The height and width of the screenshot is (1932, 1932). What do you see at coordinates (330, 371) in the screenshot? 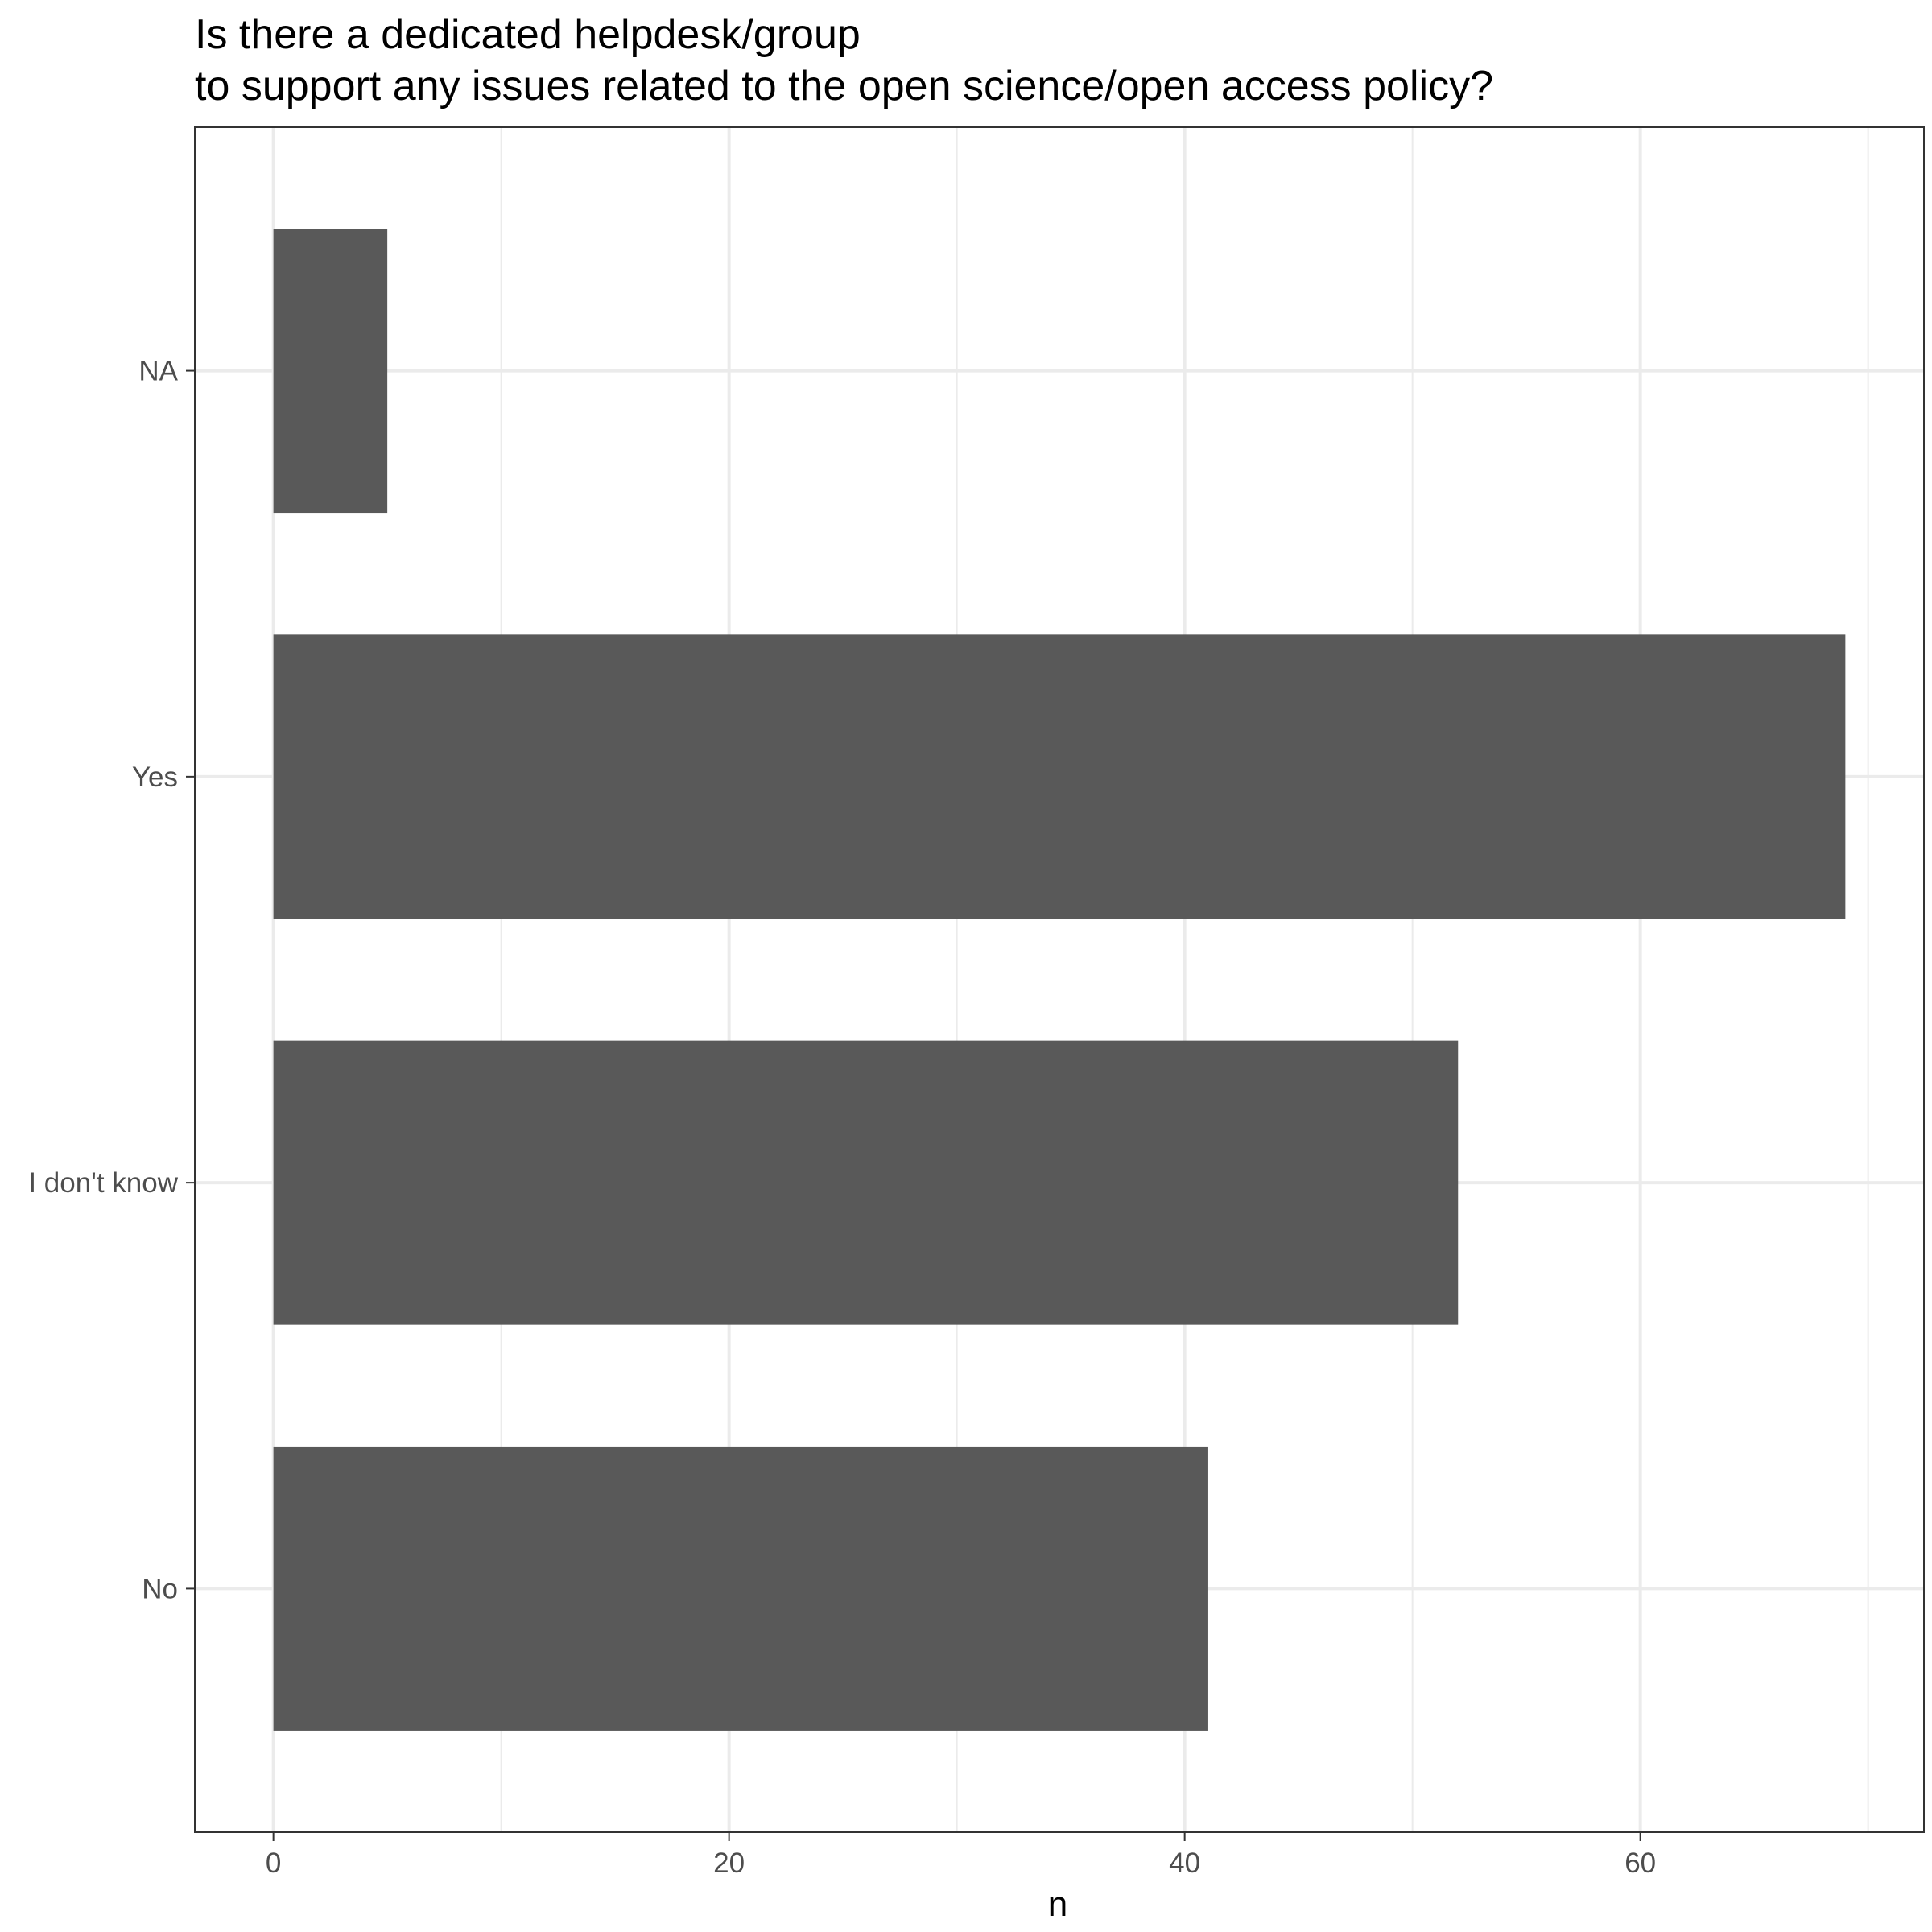
I see `bar-na` at bounding box center [330, 371].